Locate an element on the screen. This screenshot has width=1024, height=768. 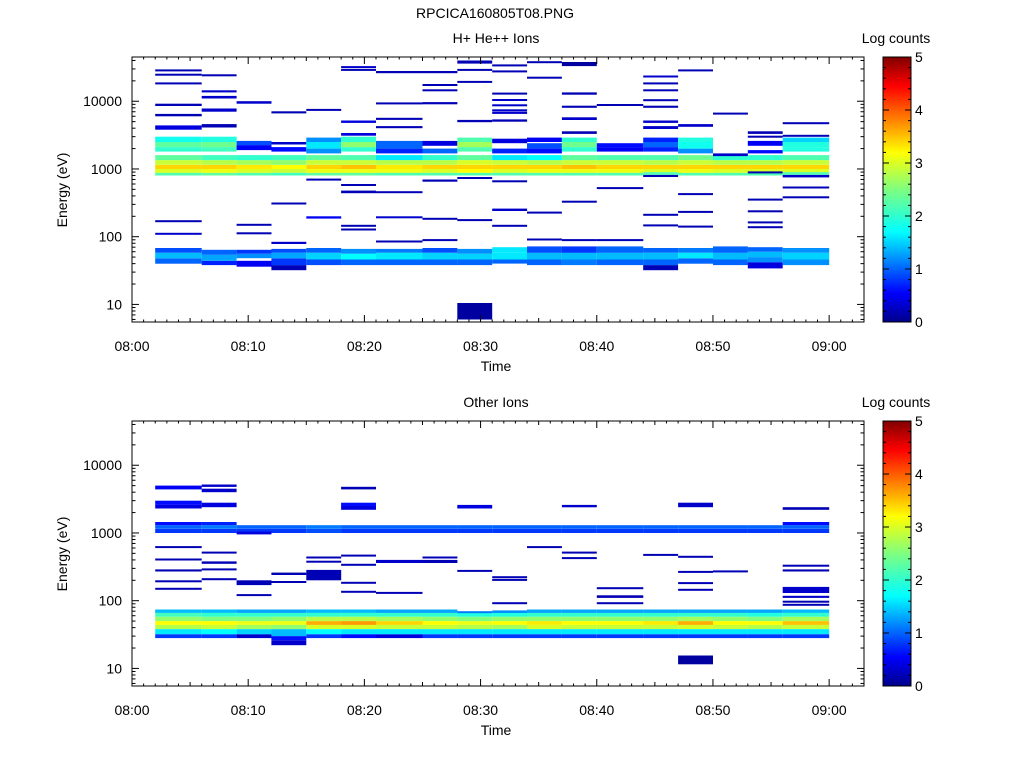
y-tick-label: 1000 is located at coordinates (106, 169).